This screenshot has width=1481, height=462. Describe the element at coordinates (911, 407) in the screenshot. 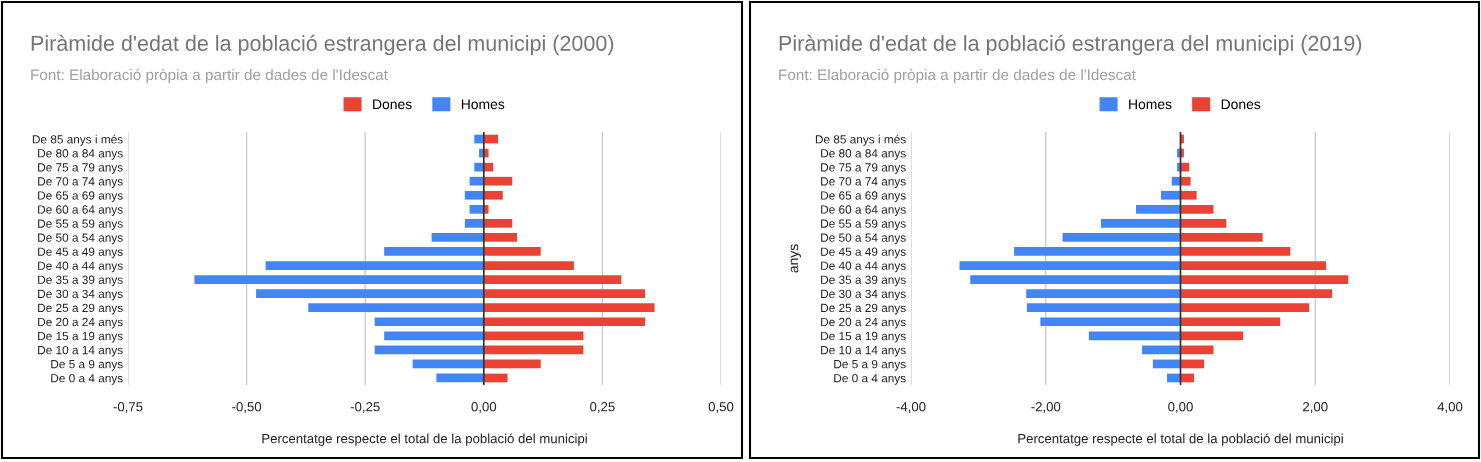

I see `x-tick-label: -4,00` at that location.